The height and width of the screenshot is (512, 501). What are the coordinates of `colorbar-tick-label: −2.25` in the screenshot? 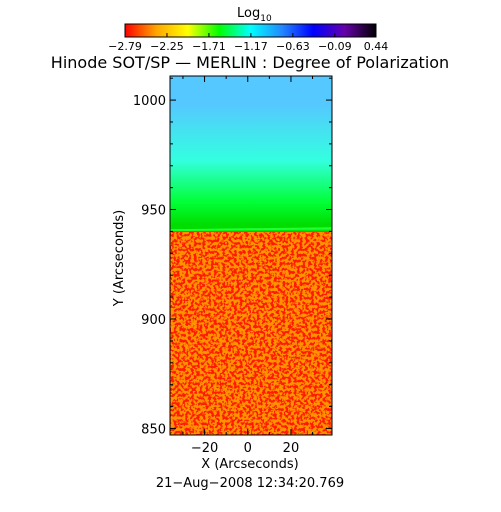 It's located at (167, 46).